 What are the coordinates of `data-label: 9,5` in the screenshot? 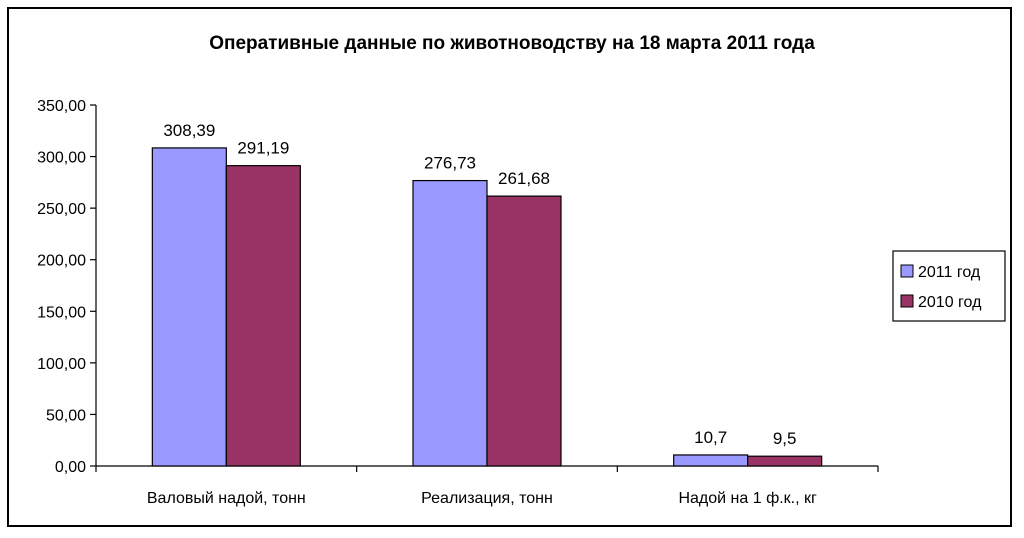 It's located at (785, 438).